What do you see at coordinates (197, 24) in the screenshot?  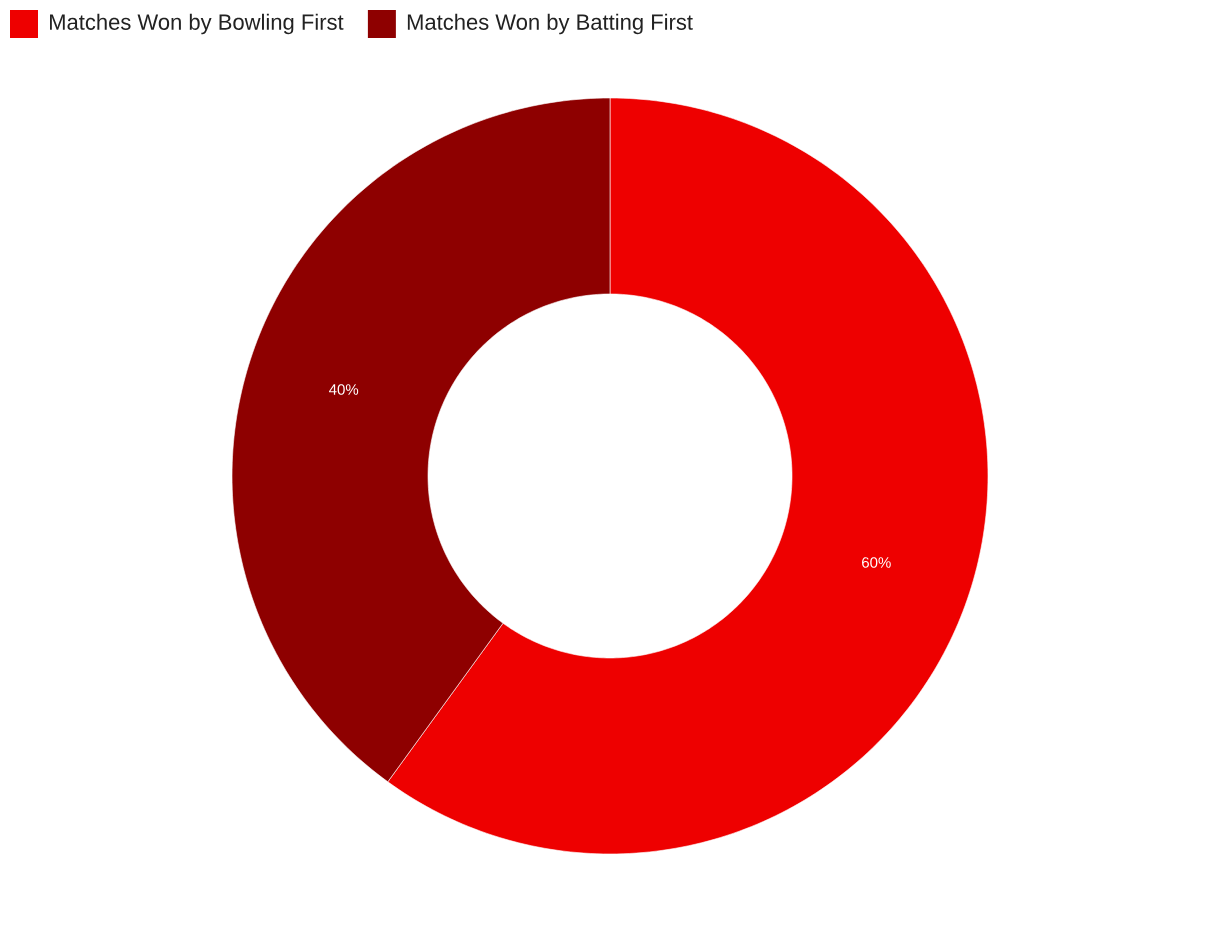 I see `legend-label: Matches Won by Bowling First` at bounding box center [197, 24].